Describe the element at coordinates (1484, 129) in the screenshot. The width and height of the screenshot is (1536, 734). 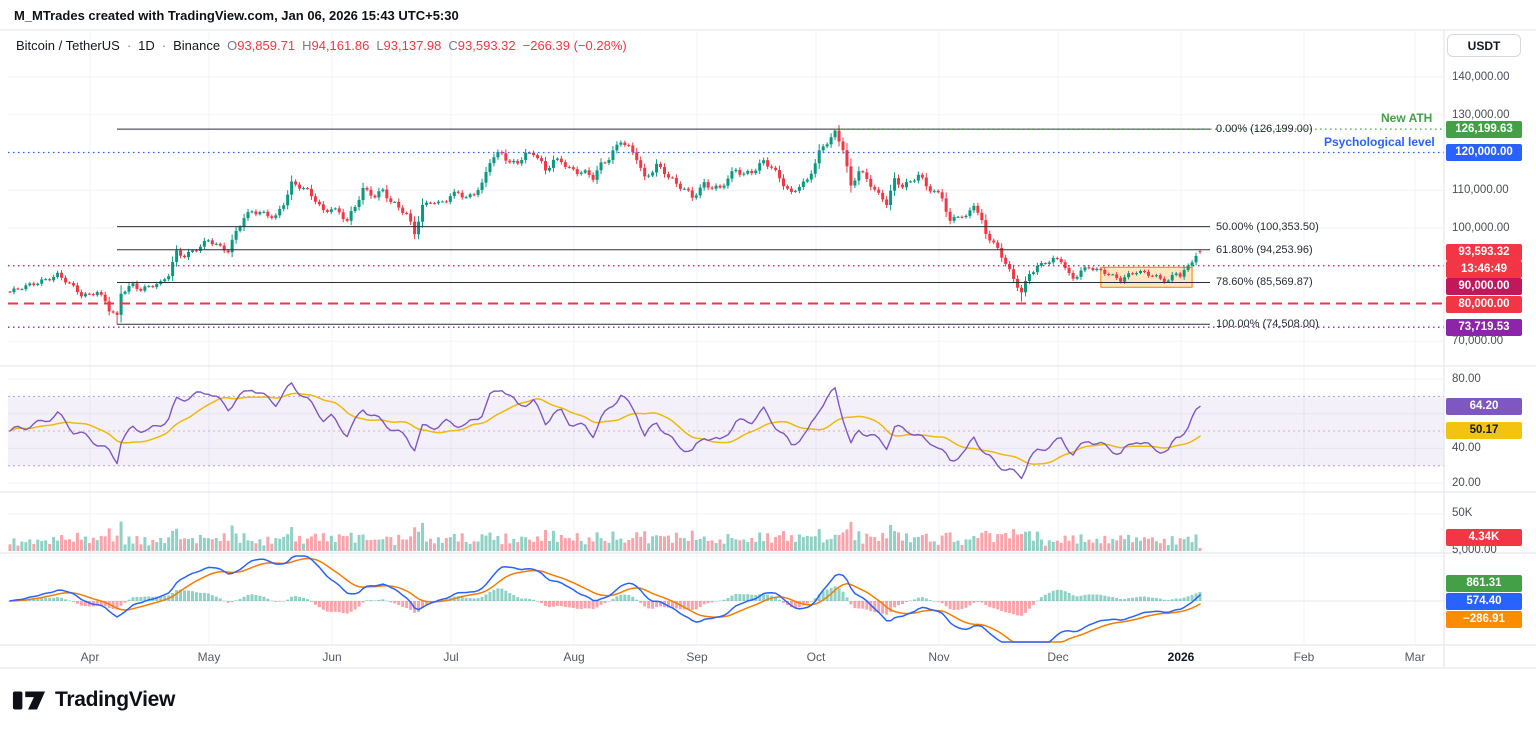
I see `price-axis-badge: 126,199.63` at that location.